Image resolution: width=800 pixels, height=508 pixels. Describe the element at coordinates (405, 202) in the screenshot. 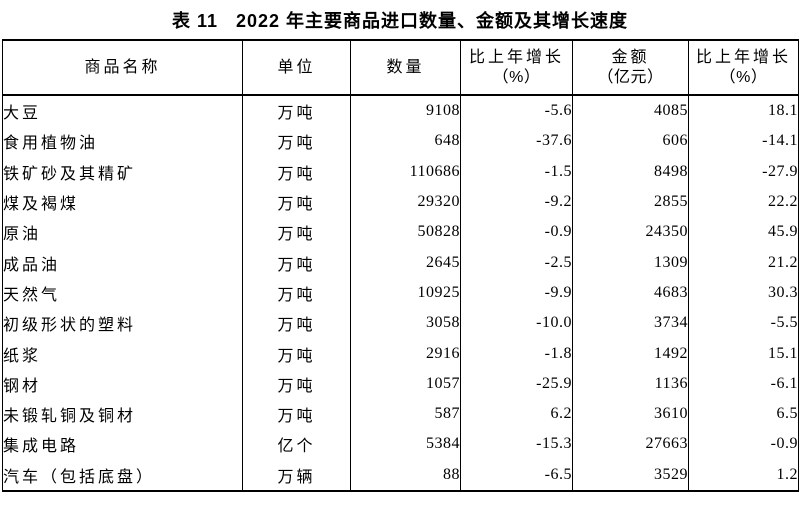

I see `cell-quantity: 29320` at that location.